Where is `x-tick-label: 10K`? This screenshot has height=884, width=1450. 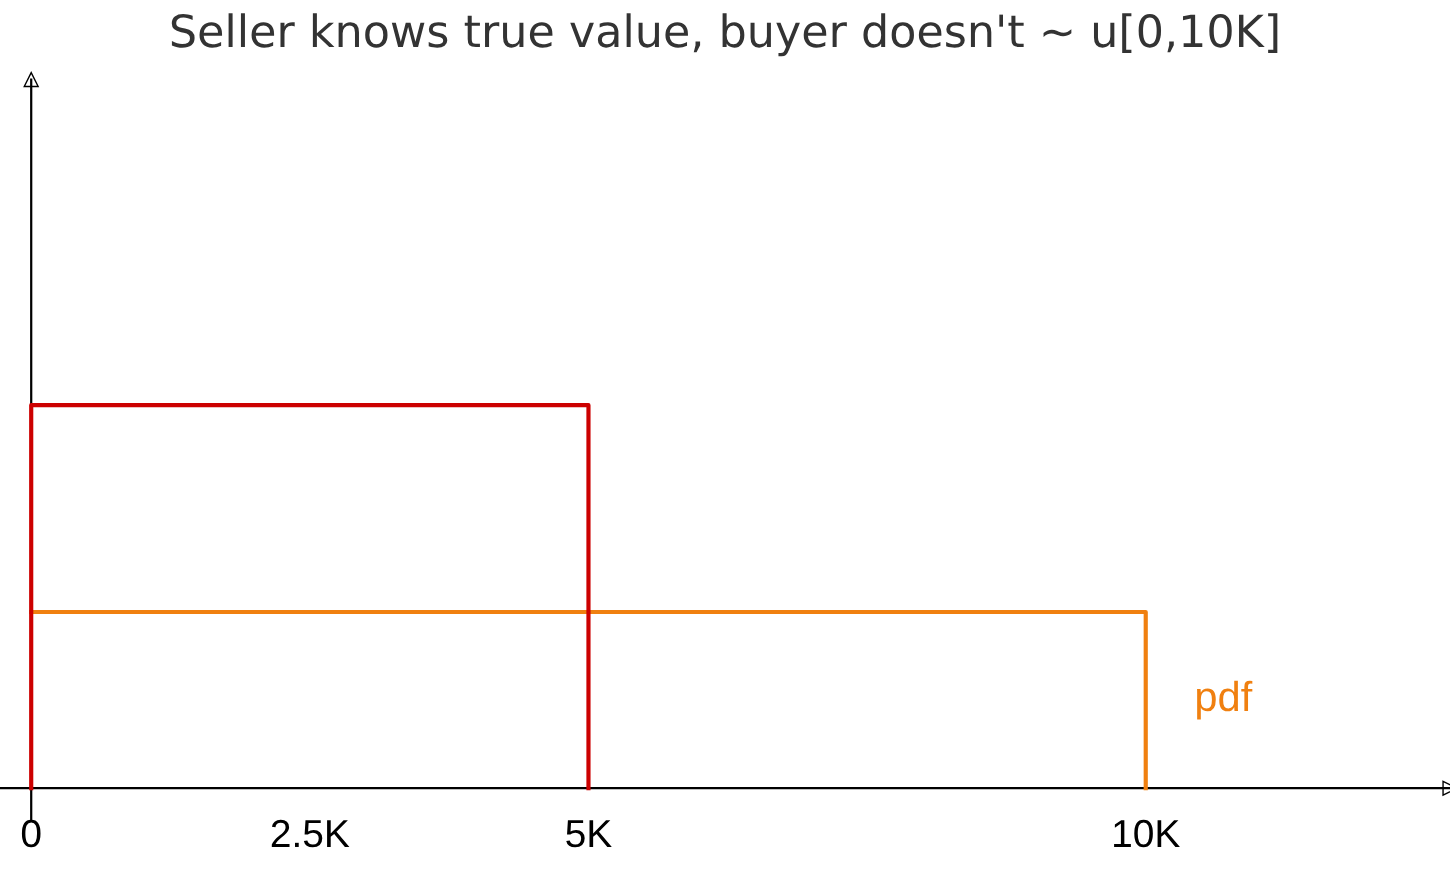
x-tick-label: 10K is located at coordinates (1147, 833).